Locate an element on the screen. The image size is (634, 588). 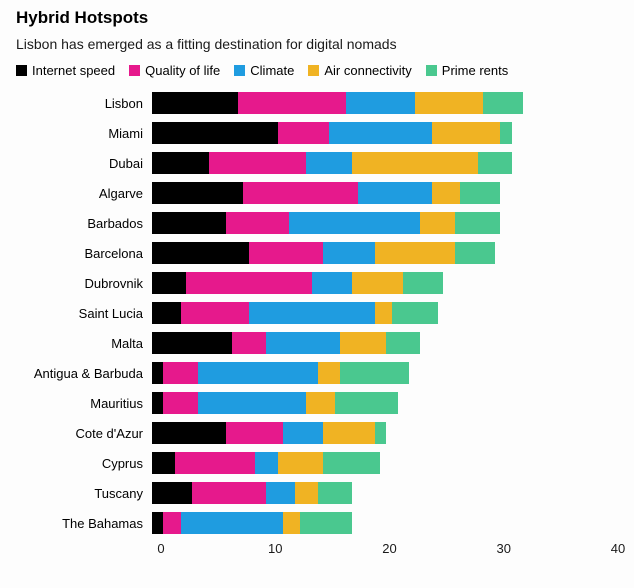
chart-row: Barbados is located at coordinates (317, 223).